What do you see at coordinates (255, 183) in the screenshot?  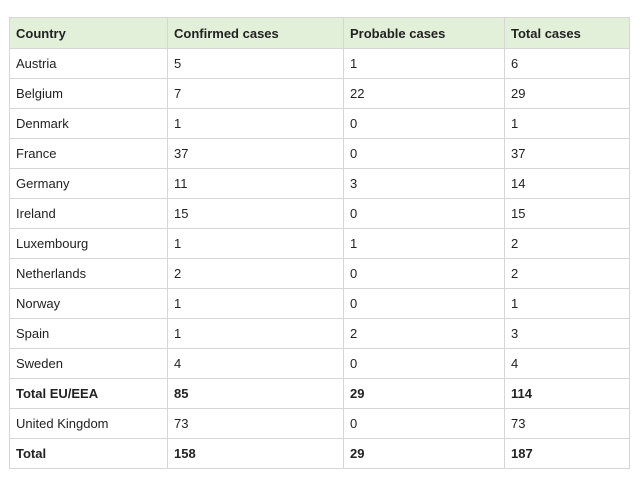 I see `confirmed-cases-cell: 11` at bounding box center [255, 183].